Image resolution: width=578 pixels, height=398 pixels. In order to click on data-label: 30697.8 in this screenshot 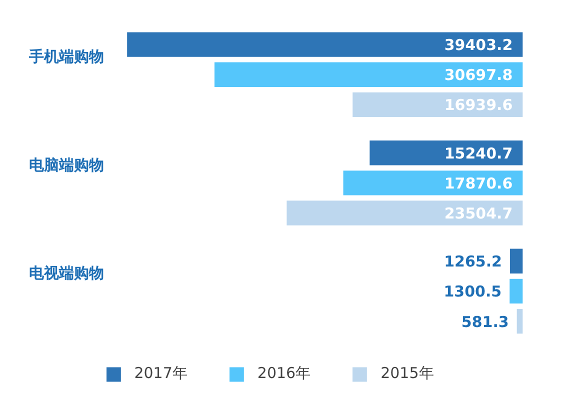, I will do `click(478, 75)`.